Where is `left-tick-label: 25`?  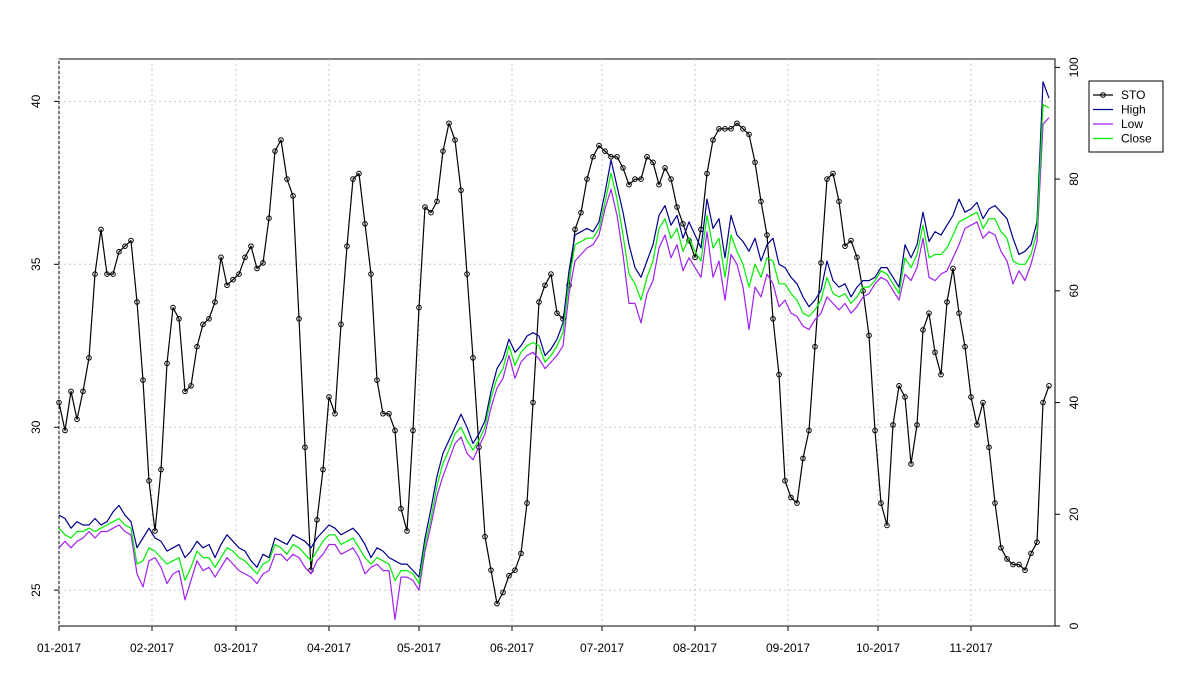
left-tick-label: 25 is located at coordinates (36, 590).